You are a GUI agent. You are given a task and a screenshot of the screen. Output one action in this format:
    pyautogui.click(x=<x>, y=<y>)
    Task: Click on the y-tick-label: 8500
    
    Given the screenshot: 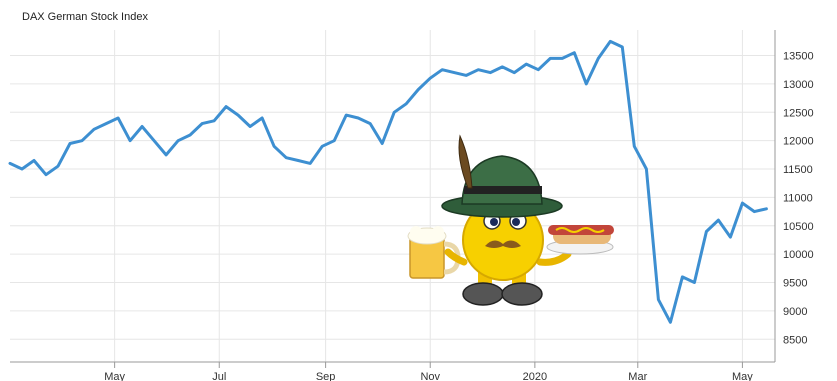 What is the action you would take?
    pyautogui.click(x=795, y=340)
    